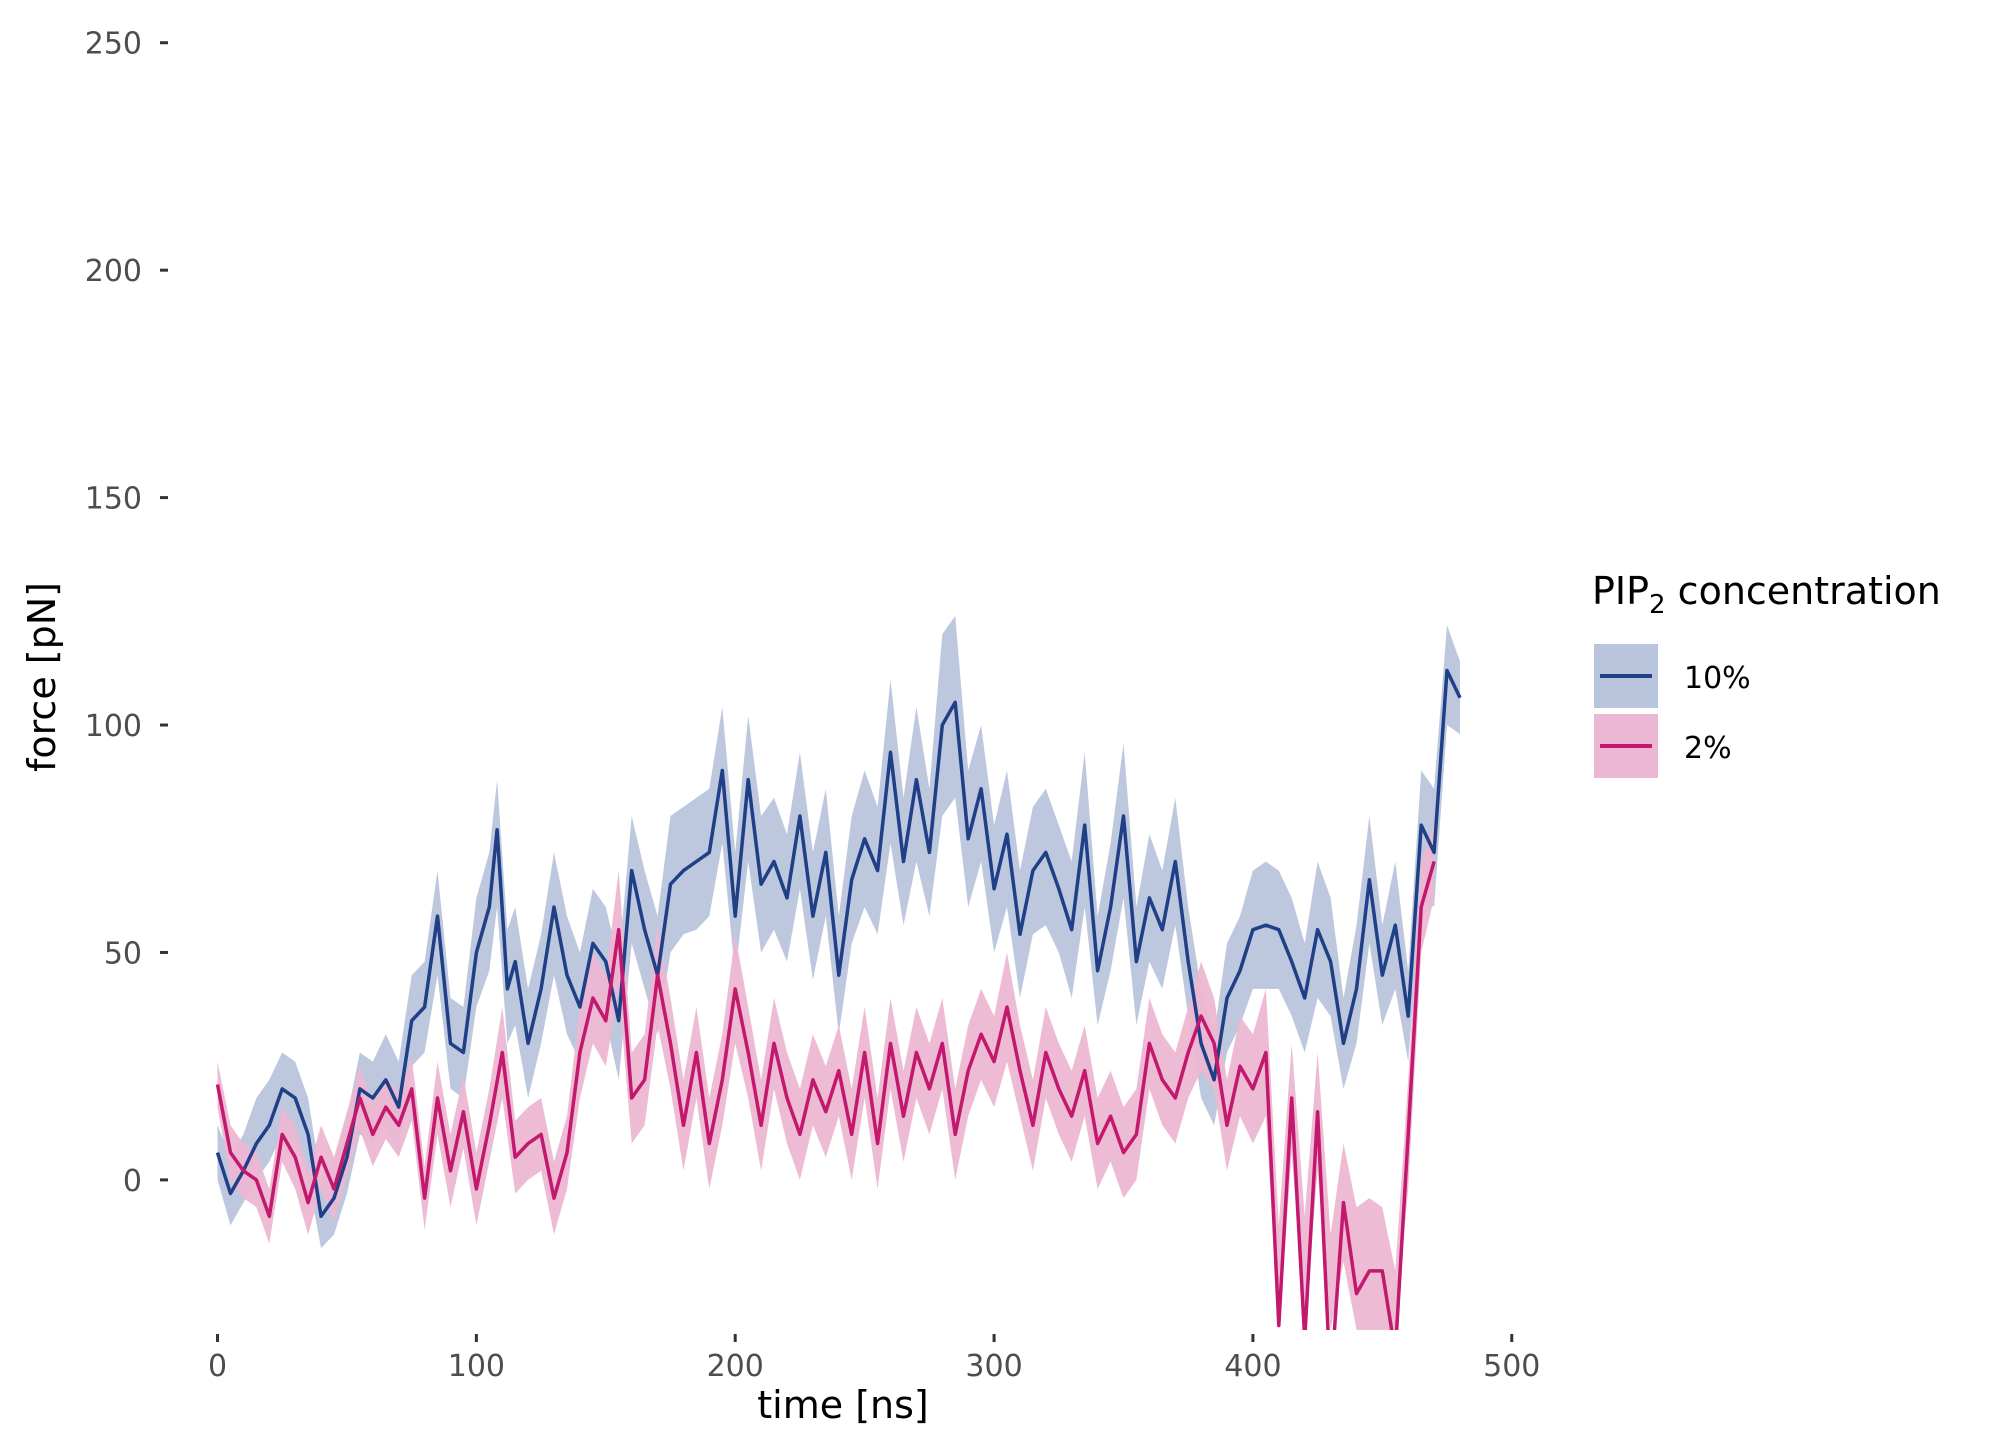 Image resolution: width=2016 pixels, height=1440 pixels. What do you see at coordinates (1766, 673) in the screenshot?
I see `legend: PIP2 concentration 10% 2%` at bounding box center [1766, 673].